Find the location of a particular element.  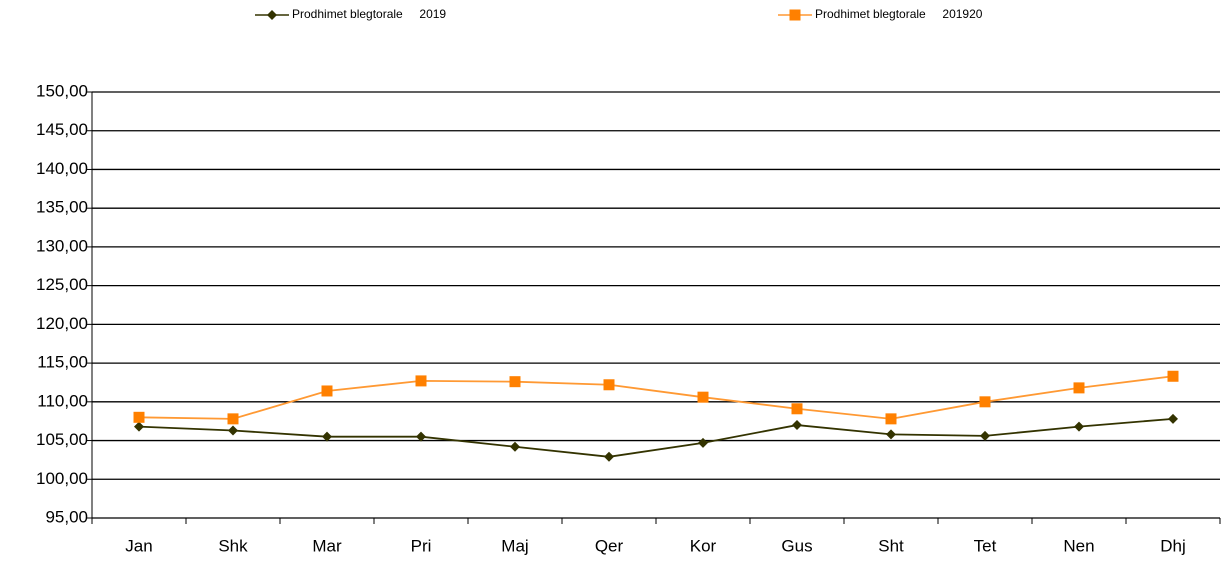

legend-label: Prodhimet blegtorale 201920 is located at coordinates (899, 14).